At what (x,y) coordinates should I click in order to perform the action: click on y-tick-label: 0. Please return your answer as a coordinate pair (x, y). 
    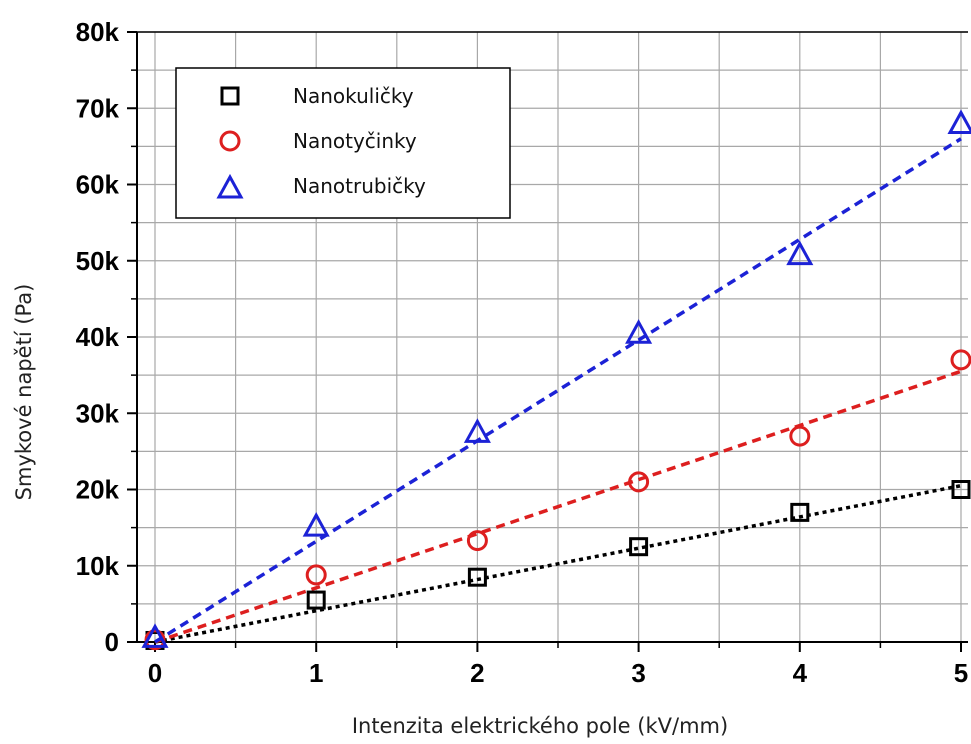
    Looking at the image, I should click on (112, 642).